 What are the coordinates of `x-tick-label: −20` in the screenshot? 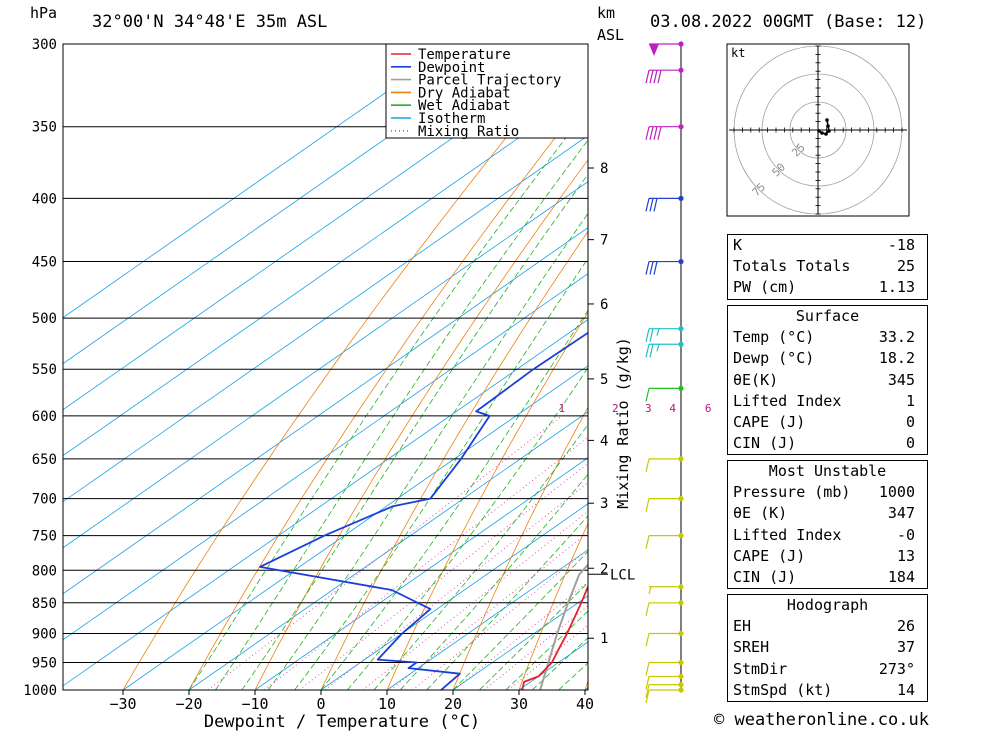 It's located at (188, 704).